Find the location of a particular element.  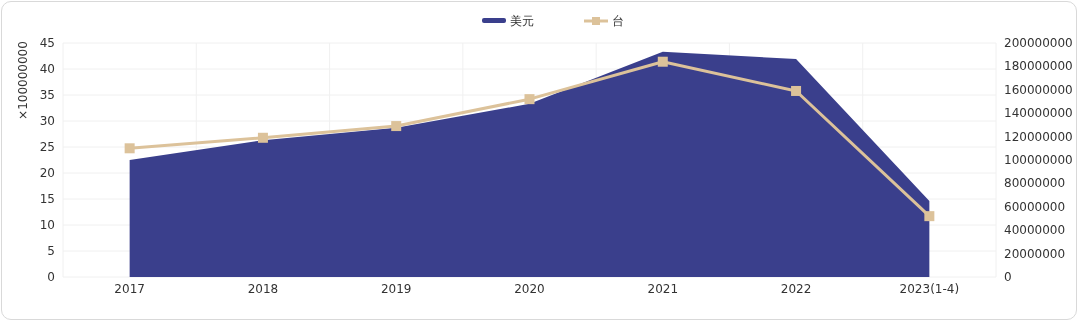

y-tick-label: 35 is located at coordinates (47, 95).